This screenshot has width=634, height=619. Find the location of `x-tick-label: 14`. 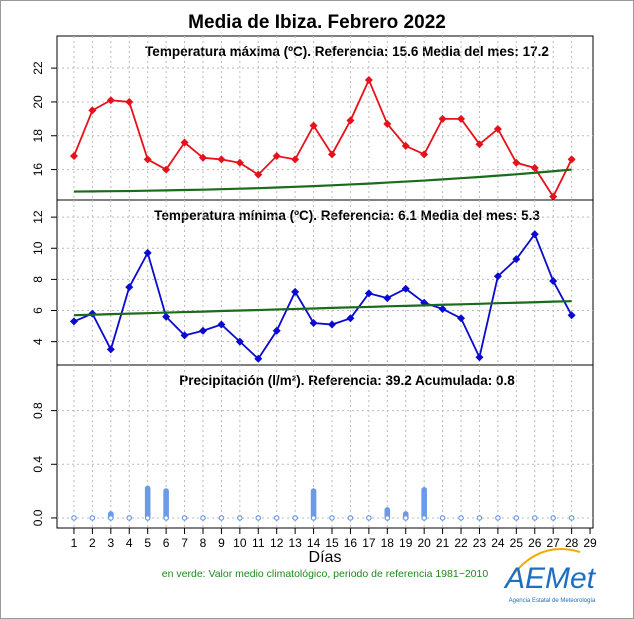

x-tick-label: 14 is located at coordinates (314, 543).